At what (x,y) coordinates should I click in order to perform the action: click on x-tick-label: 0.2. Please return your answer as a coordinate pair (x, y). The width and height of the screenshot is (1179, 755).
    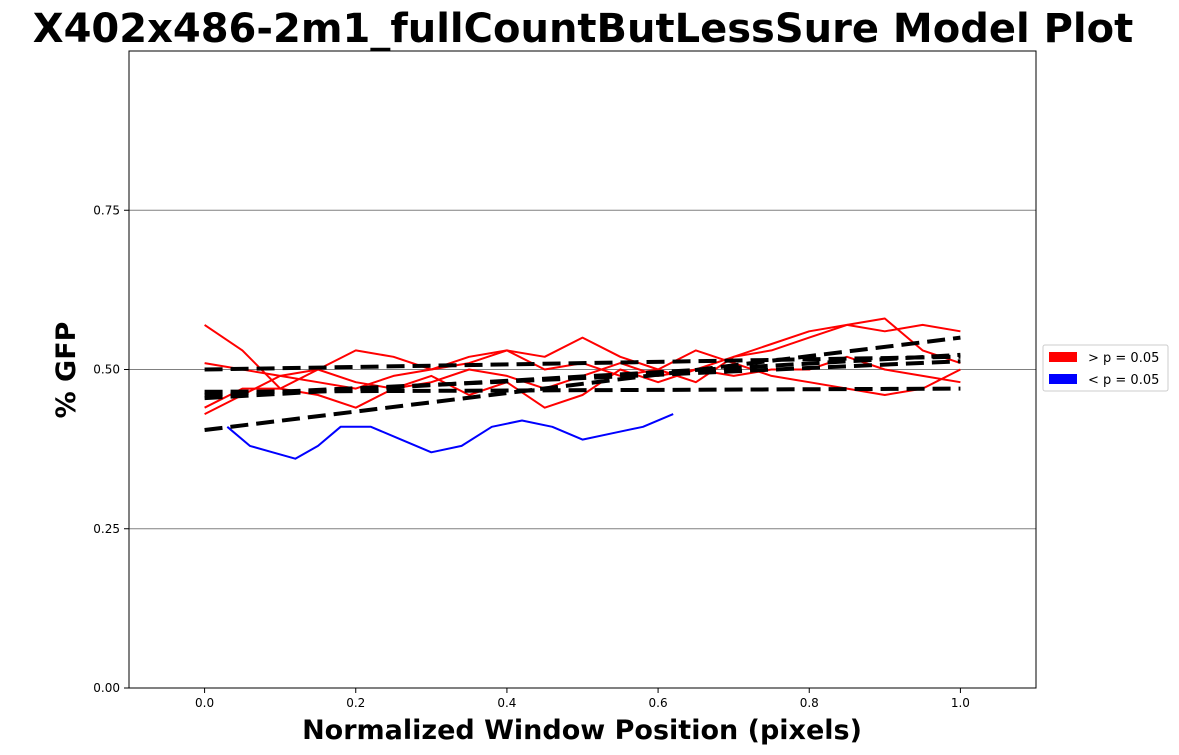
    Looking at the image, I should click on (355, 703).